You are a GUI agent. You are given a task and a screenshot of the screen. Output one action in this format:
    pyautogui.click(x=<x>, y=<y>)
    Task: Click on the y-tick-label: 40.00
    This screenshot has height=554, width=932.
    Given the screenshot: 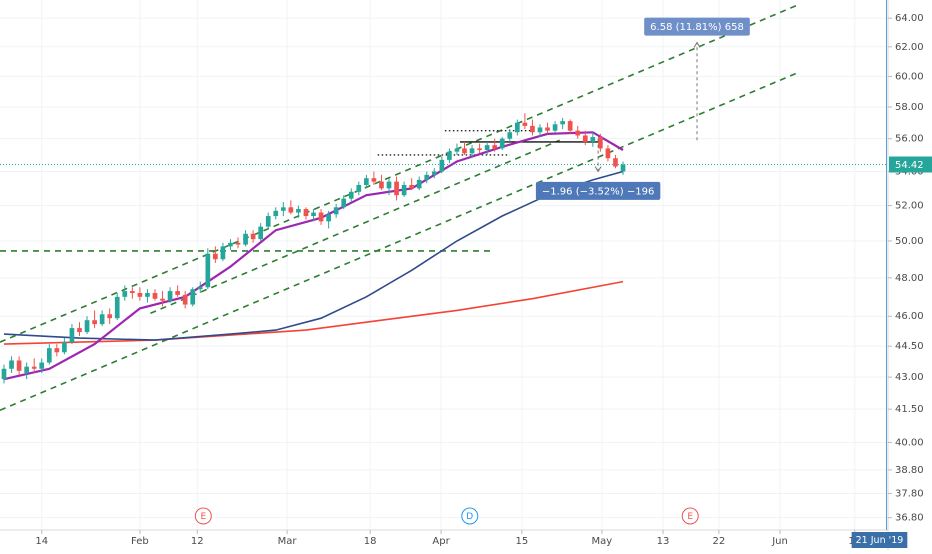 What is the action you would take?
    pyautogui.click(x=909, y=442)
    